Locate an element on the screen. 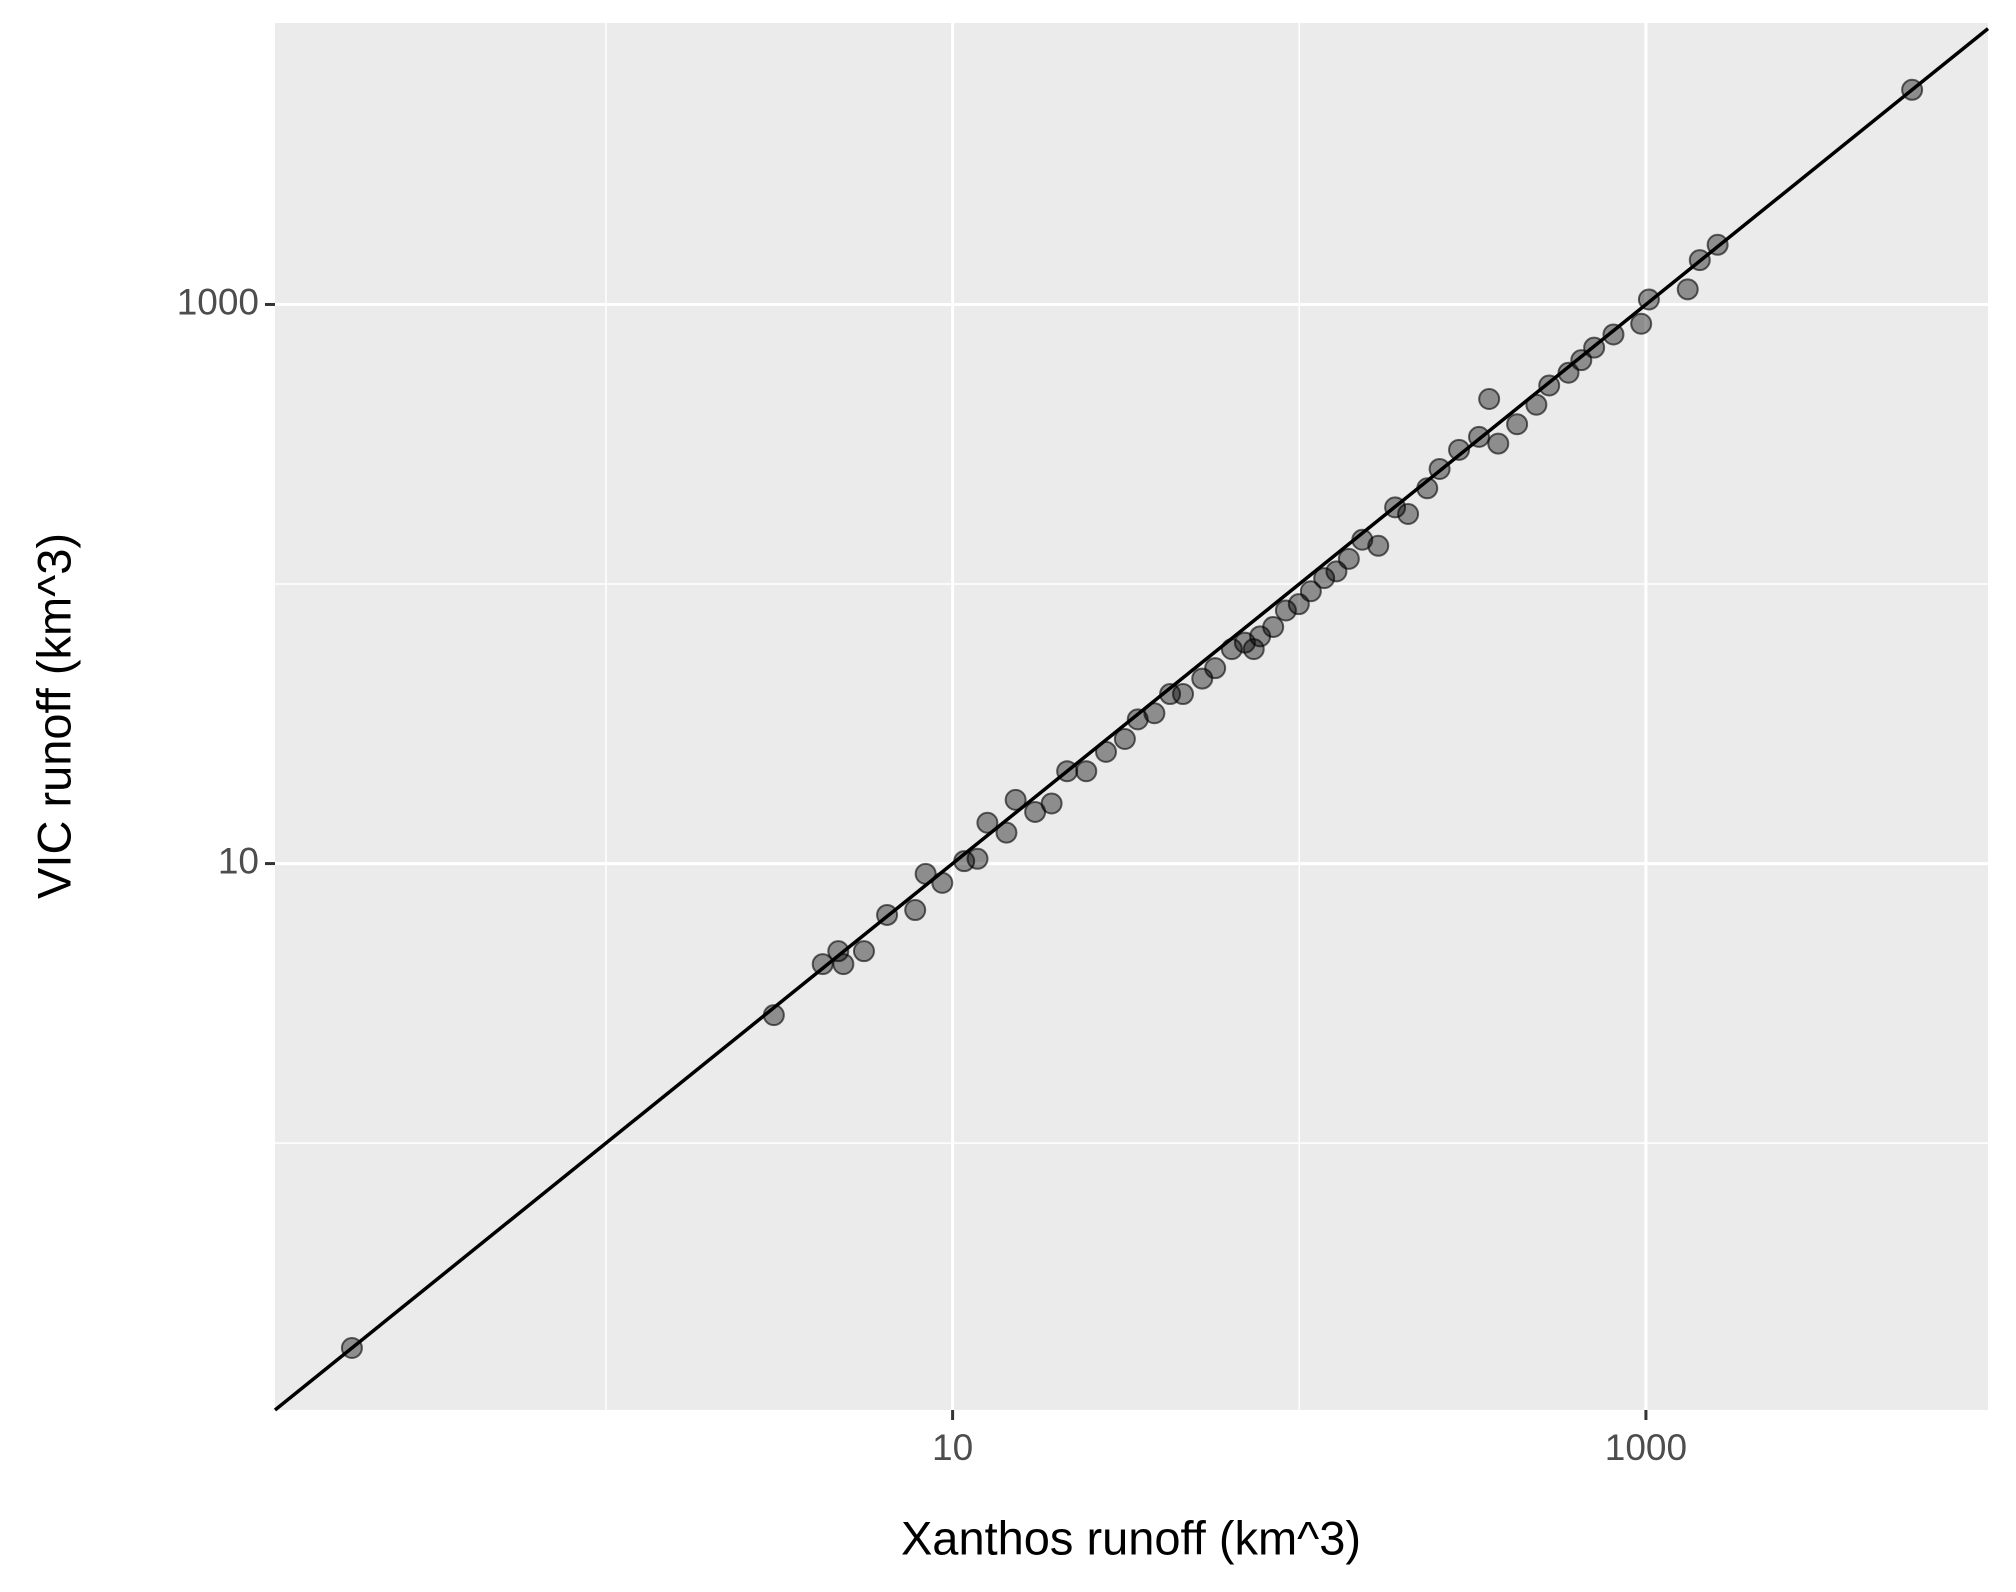 The image size is (2016, 1592). y-tick-label: 10 is located at coordinates (238, 860).